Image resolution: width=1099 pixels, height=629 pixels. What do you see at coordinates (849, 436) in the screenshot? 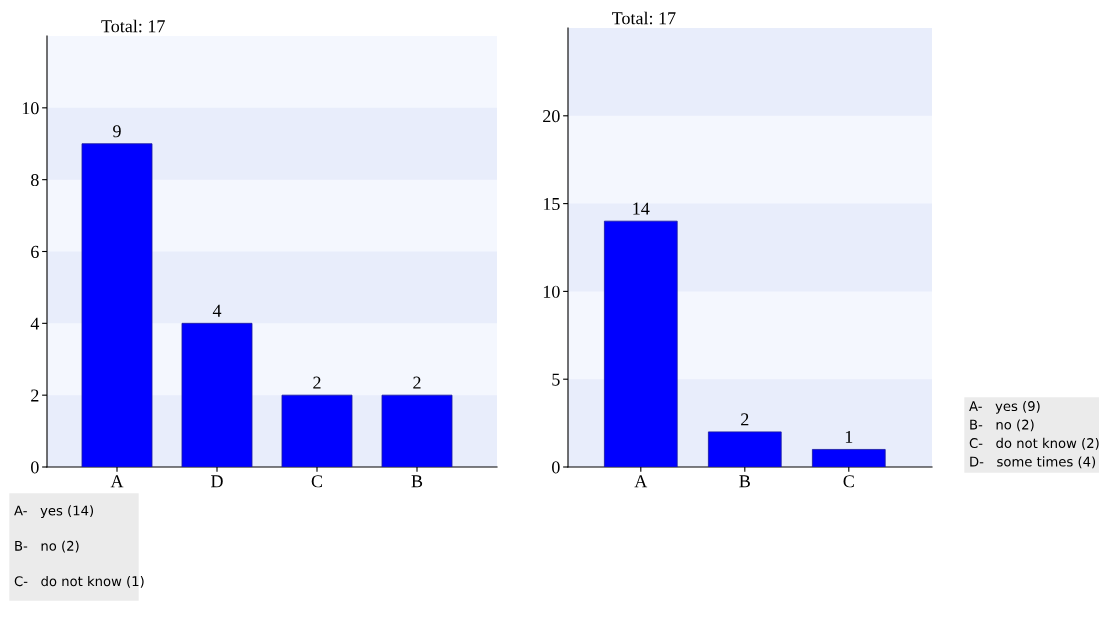
I see `data-label: 1` at bounding box center [849, 436].